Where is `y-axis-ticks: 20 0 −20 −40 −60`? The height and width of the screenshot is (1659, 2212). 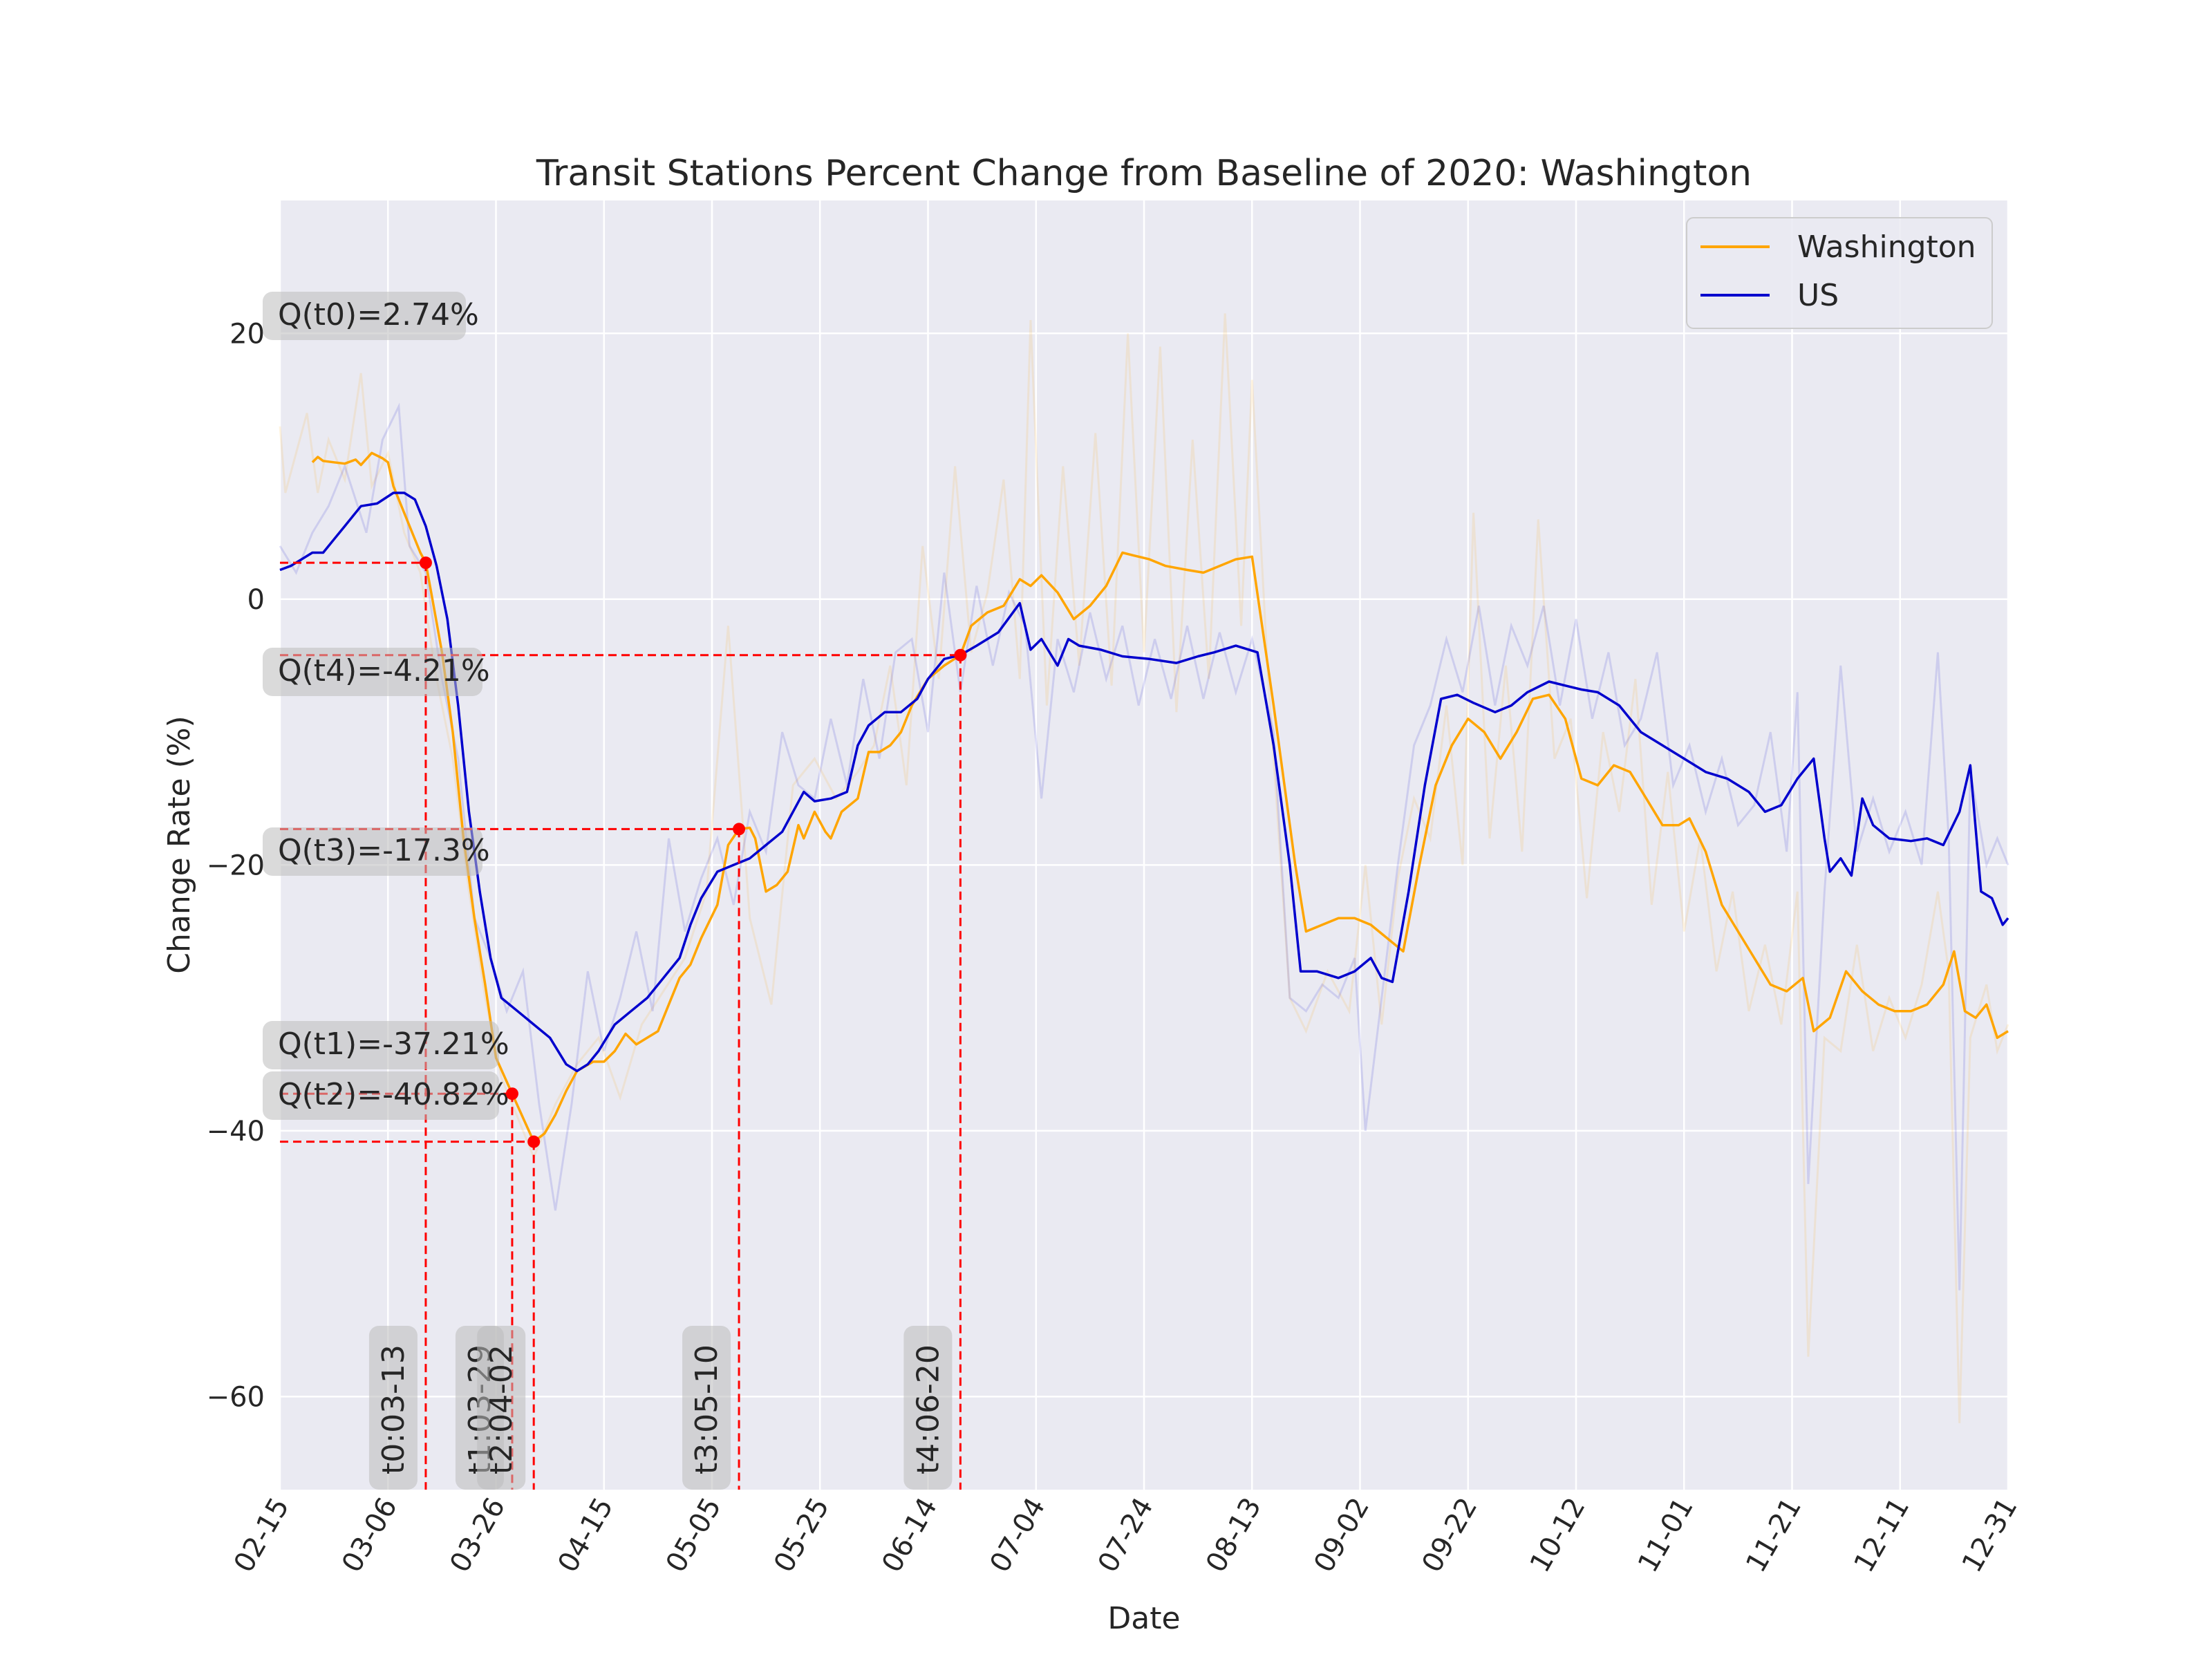
y-axis-ticks: 20 0 −20 −40 −60 is located at coordinates (236, 866).